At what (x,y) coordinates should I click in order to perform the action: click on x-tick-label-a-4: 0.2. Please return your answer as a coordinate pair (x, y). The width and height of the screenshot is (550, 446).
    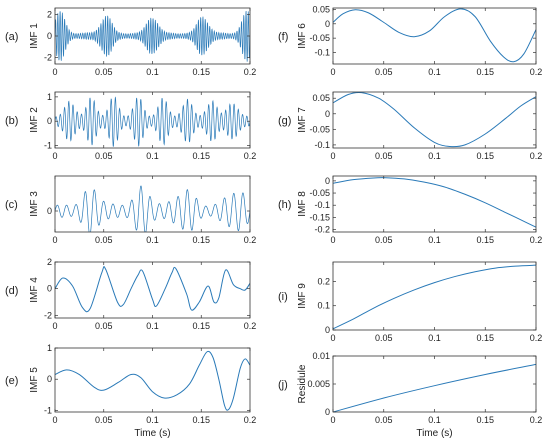
    Looking at the image, I should click on (250, 72).